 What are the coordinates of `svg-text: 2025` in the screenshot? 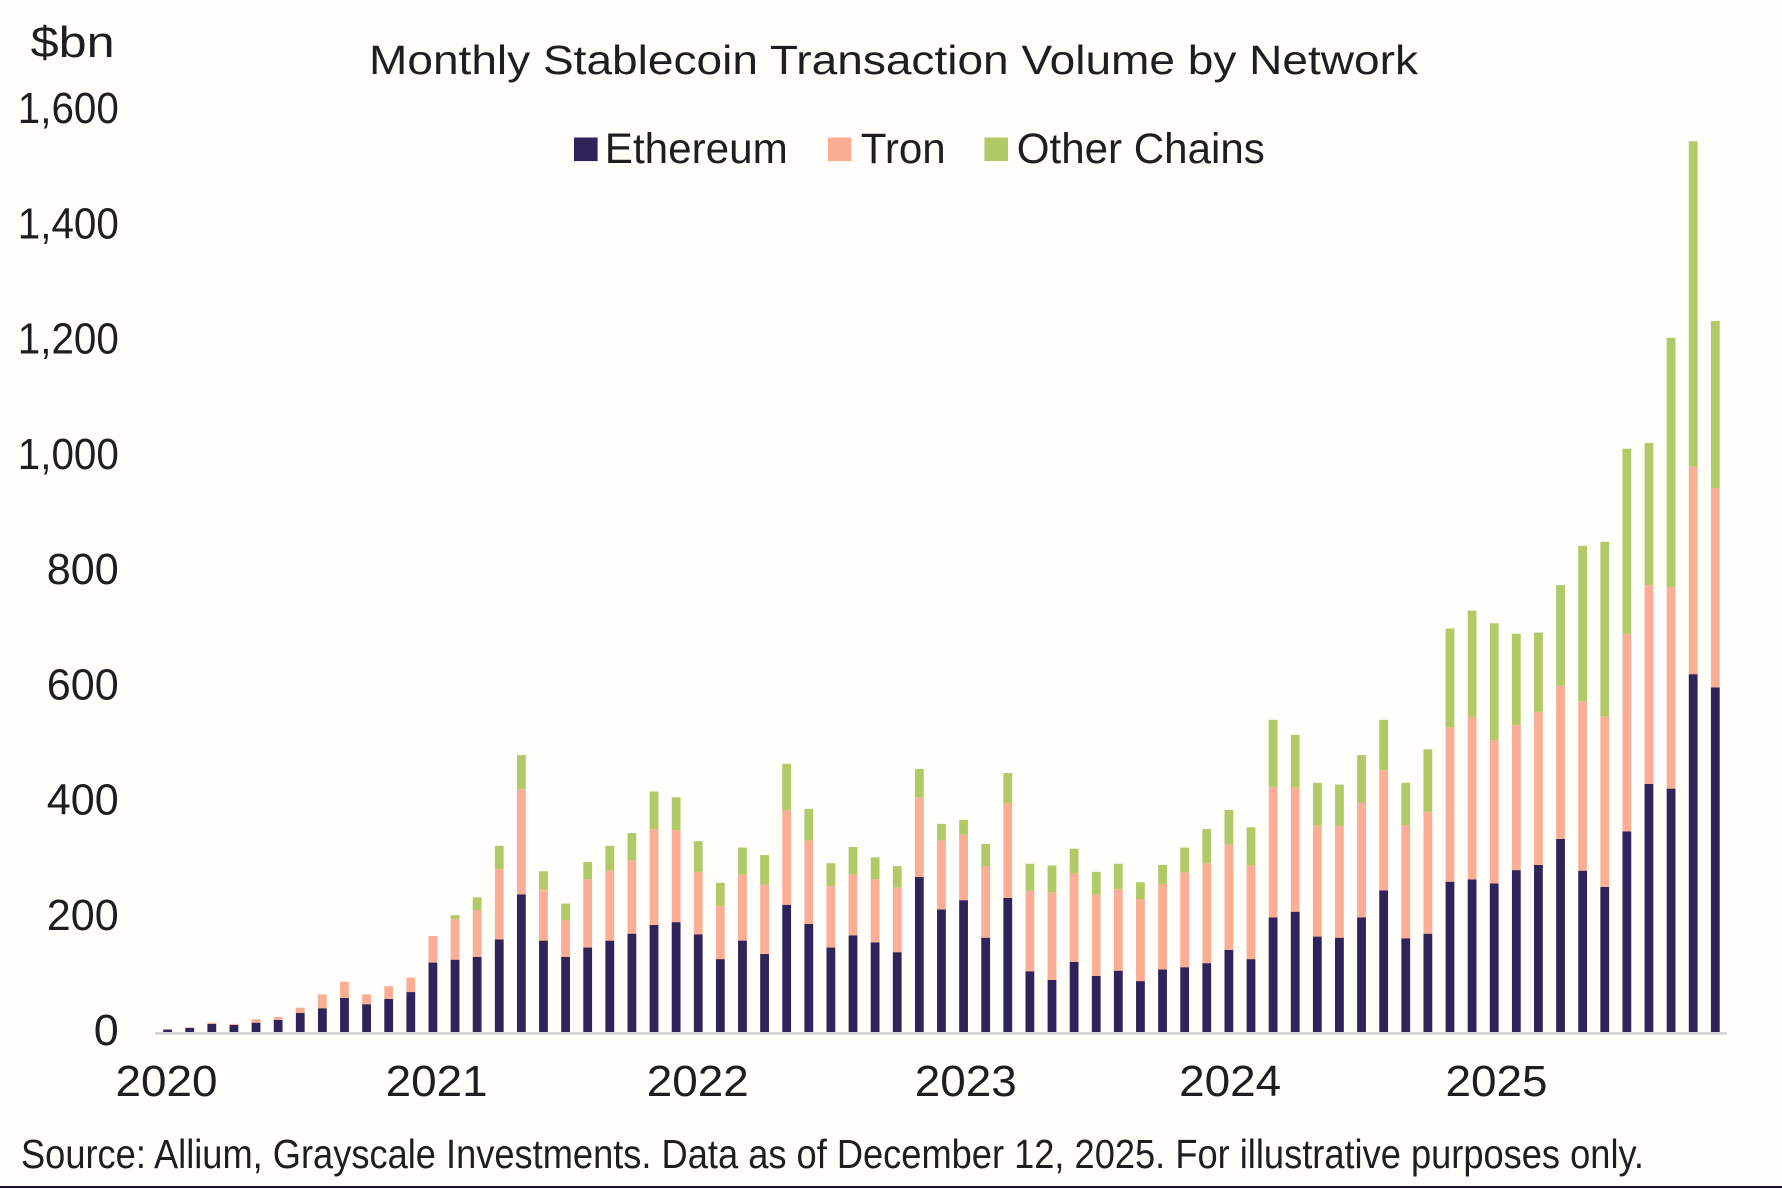 It's located at (1497, 1081).